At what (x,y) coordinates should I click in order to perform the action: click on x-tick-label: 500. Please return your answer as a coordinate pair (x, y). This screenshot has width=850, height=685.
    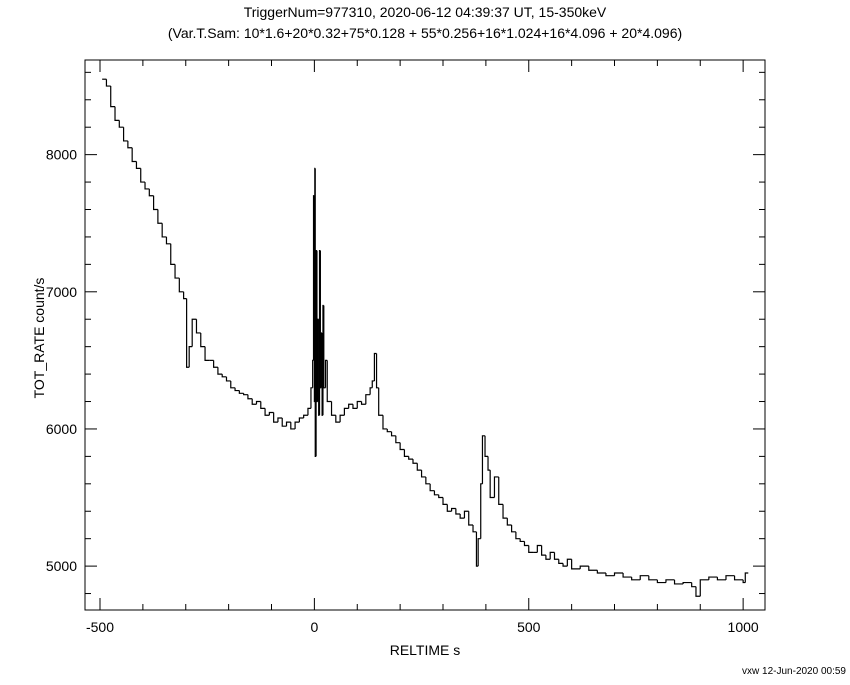
    Looking at the image, I should click on (529, 627).